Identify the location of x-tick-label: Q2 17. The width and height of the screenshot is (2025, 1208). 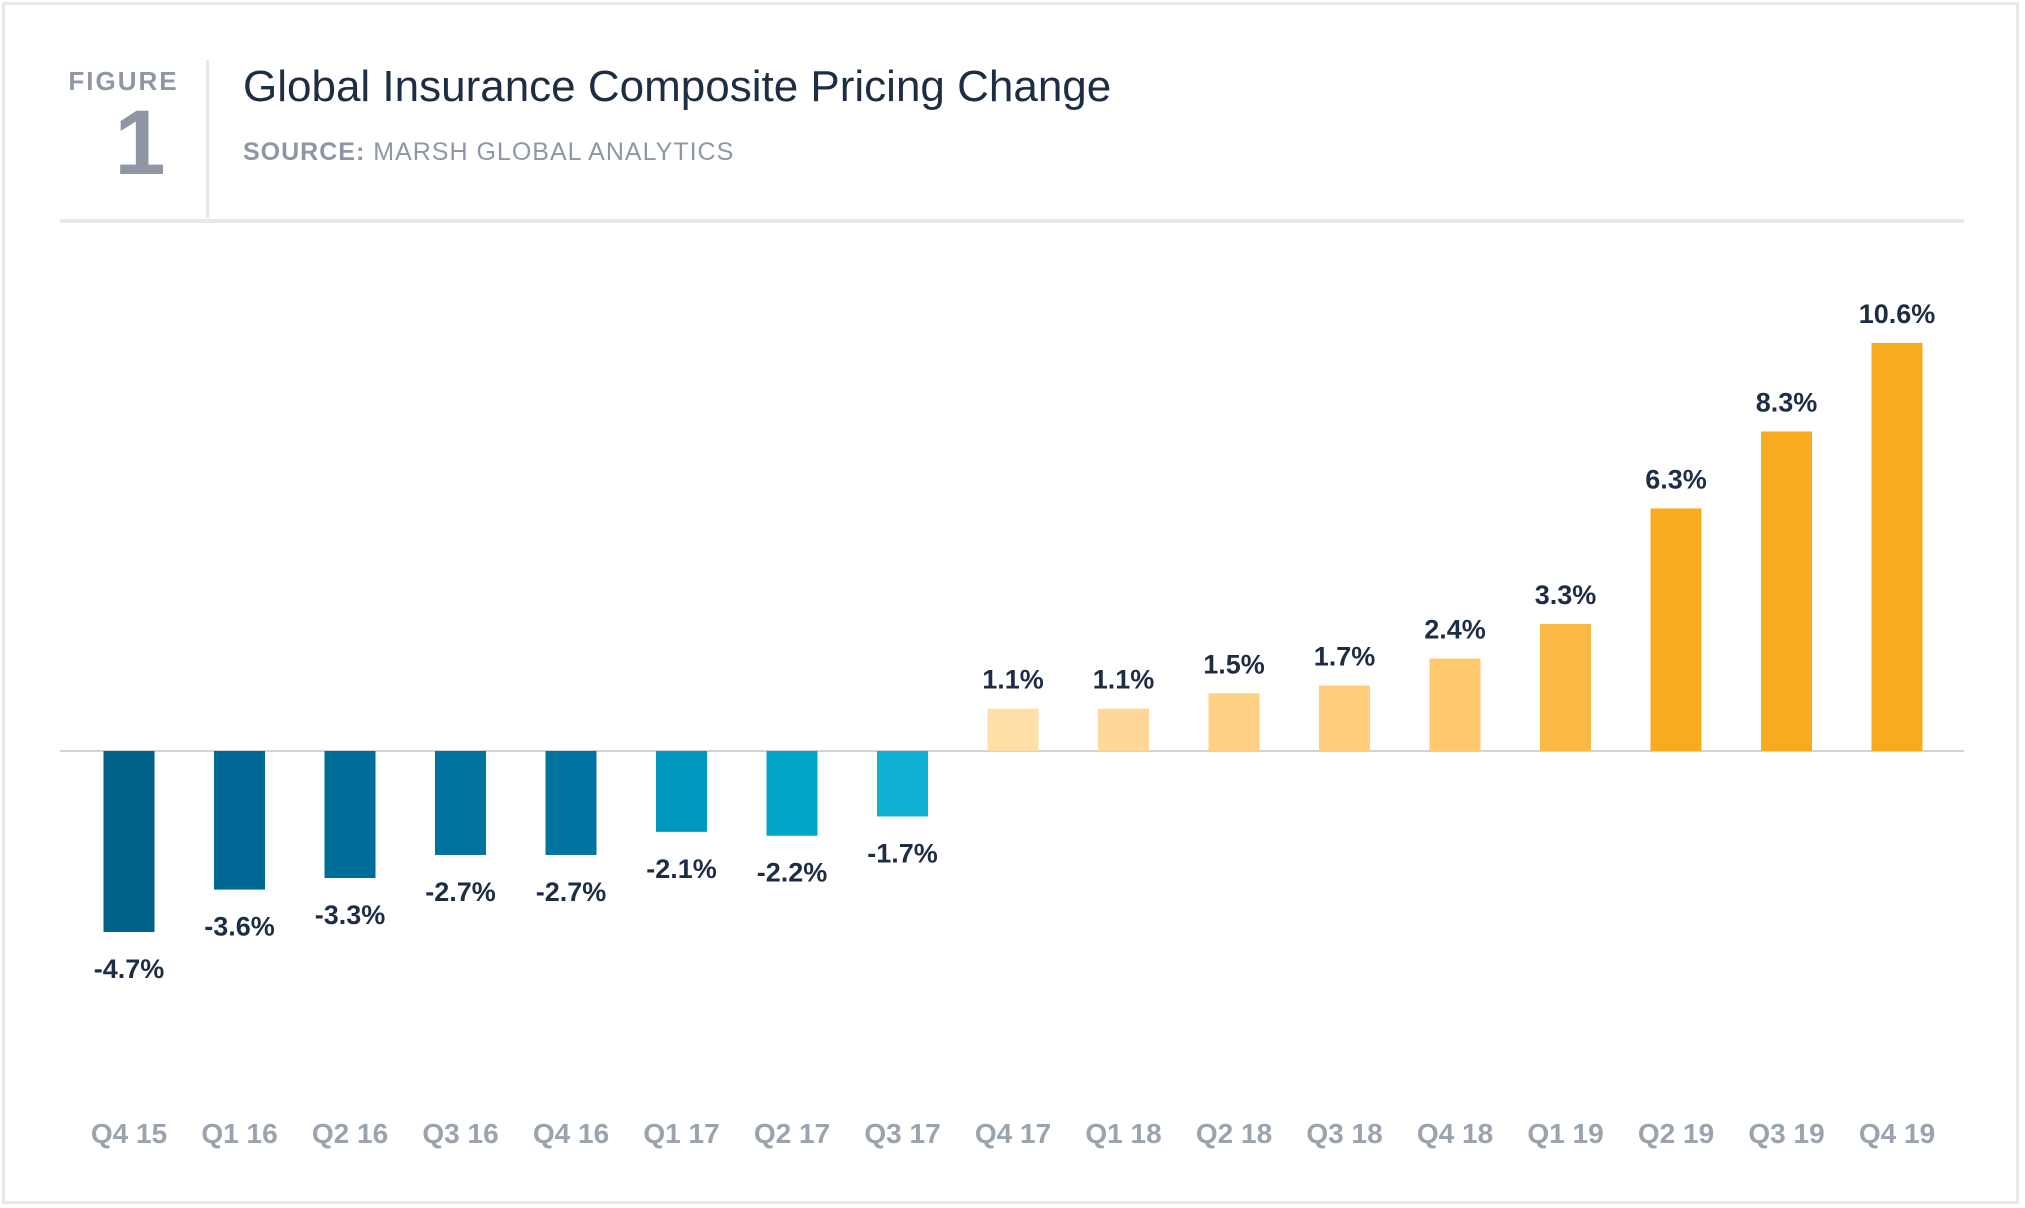
(792, 1133).